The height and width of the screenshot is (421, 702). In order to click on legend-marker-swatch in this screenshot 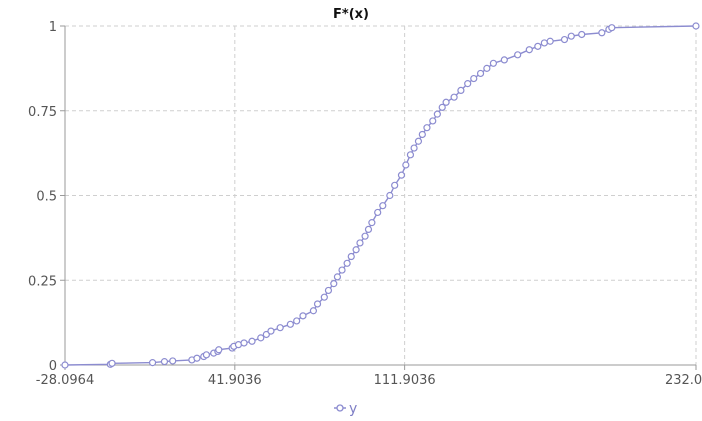, I will do `click(340, 408)`.